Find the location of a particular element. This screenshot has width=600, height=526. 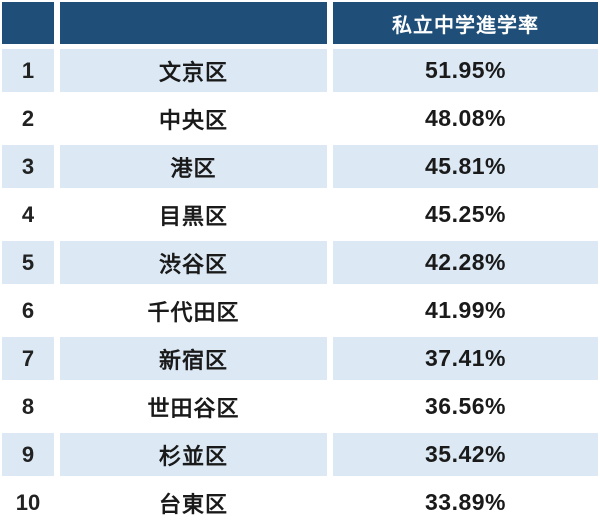

row-rank-cell: 3 is located at coordinates (28, 166).